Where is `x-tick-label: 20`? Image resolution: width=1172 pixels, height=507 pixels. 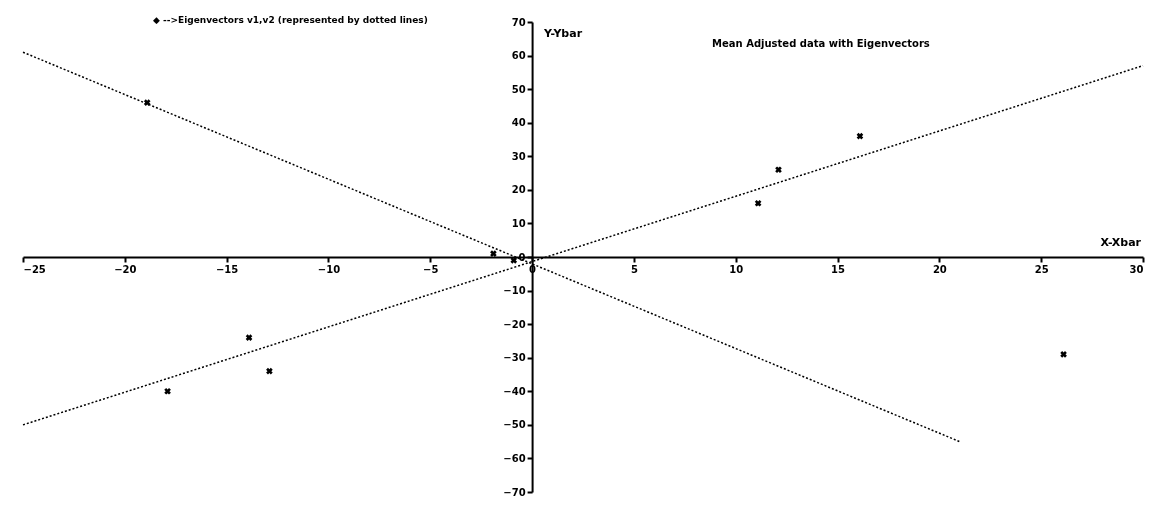
x-tick-label: 20 is located at coordinates (939, 269).